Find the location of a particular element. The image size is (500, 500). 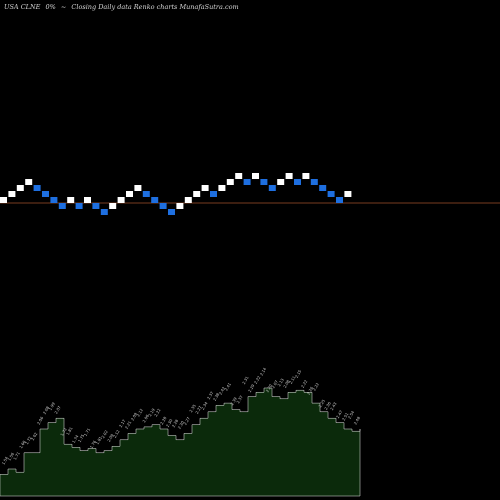

volume-label: 2.35 is located at coordinates (192, 408).